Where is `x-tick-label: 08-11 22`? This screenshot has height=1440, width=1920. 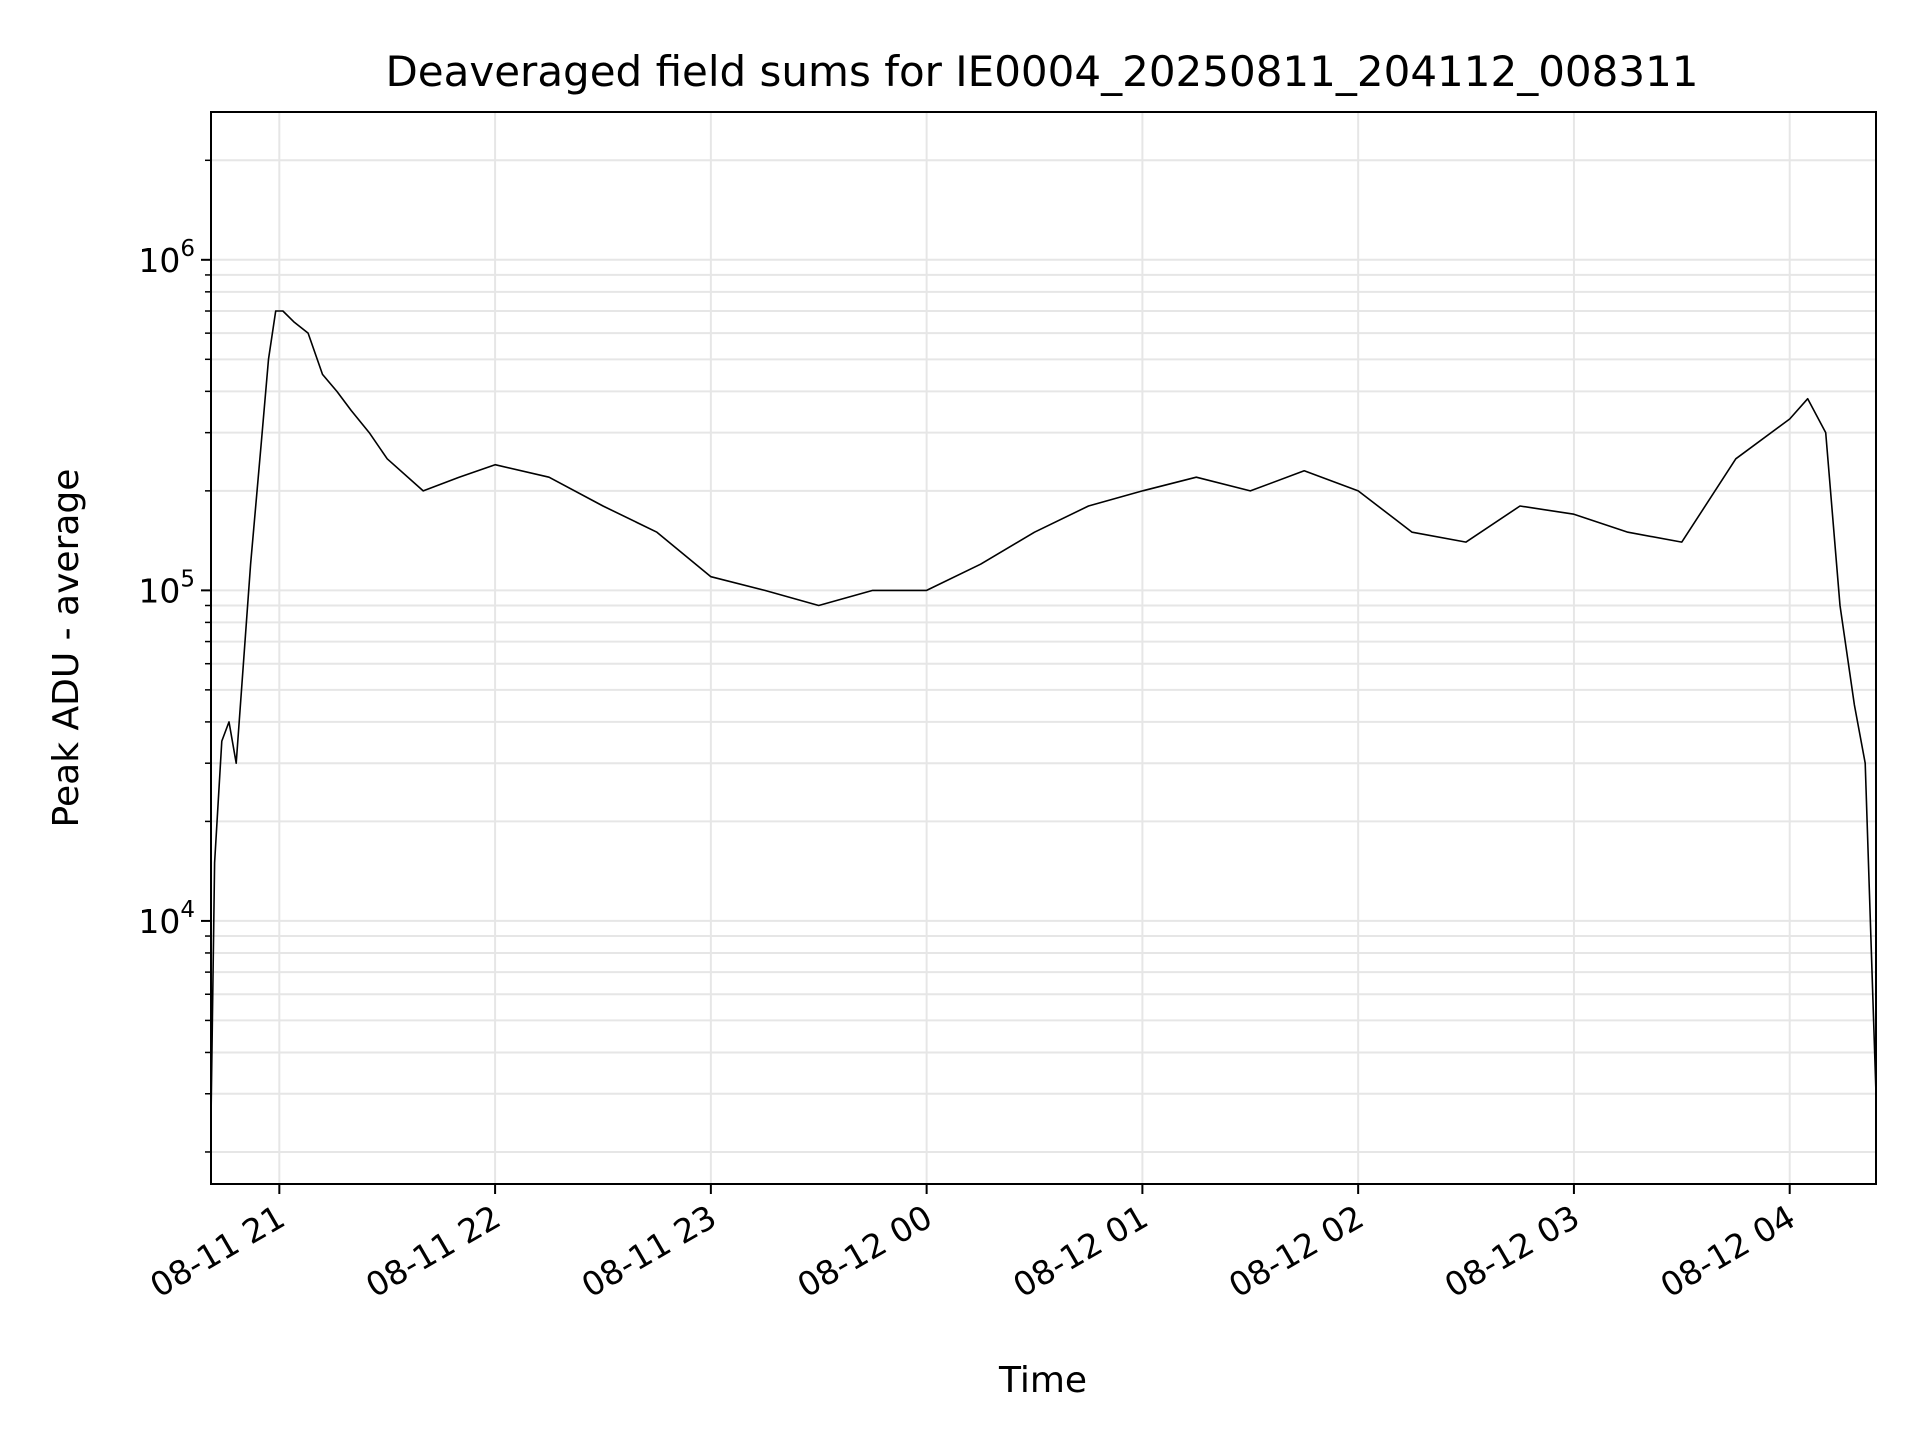
x-tick-label: 08-11 22 is located at coordinates (433, 1251).